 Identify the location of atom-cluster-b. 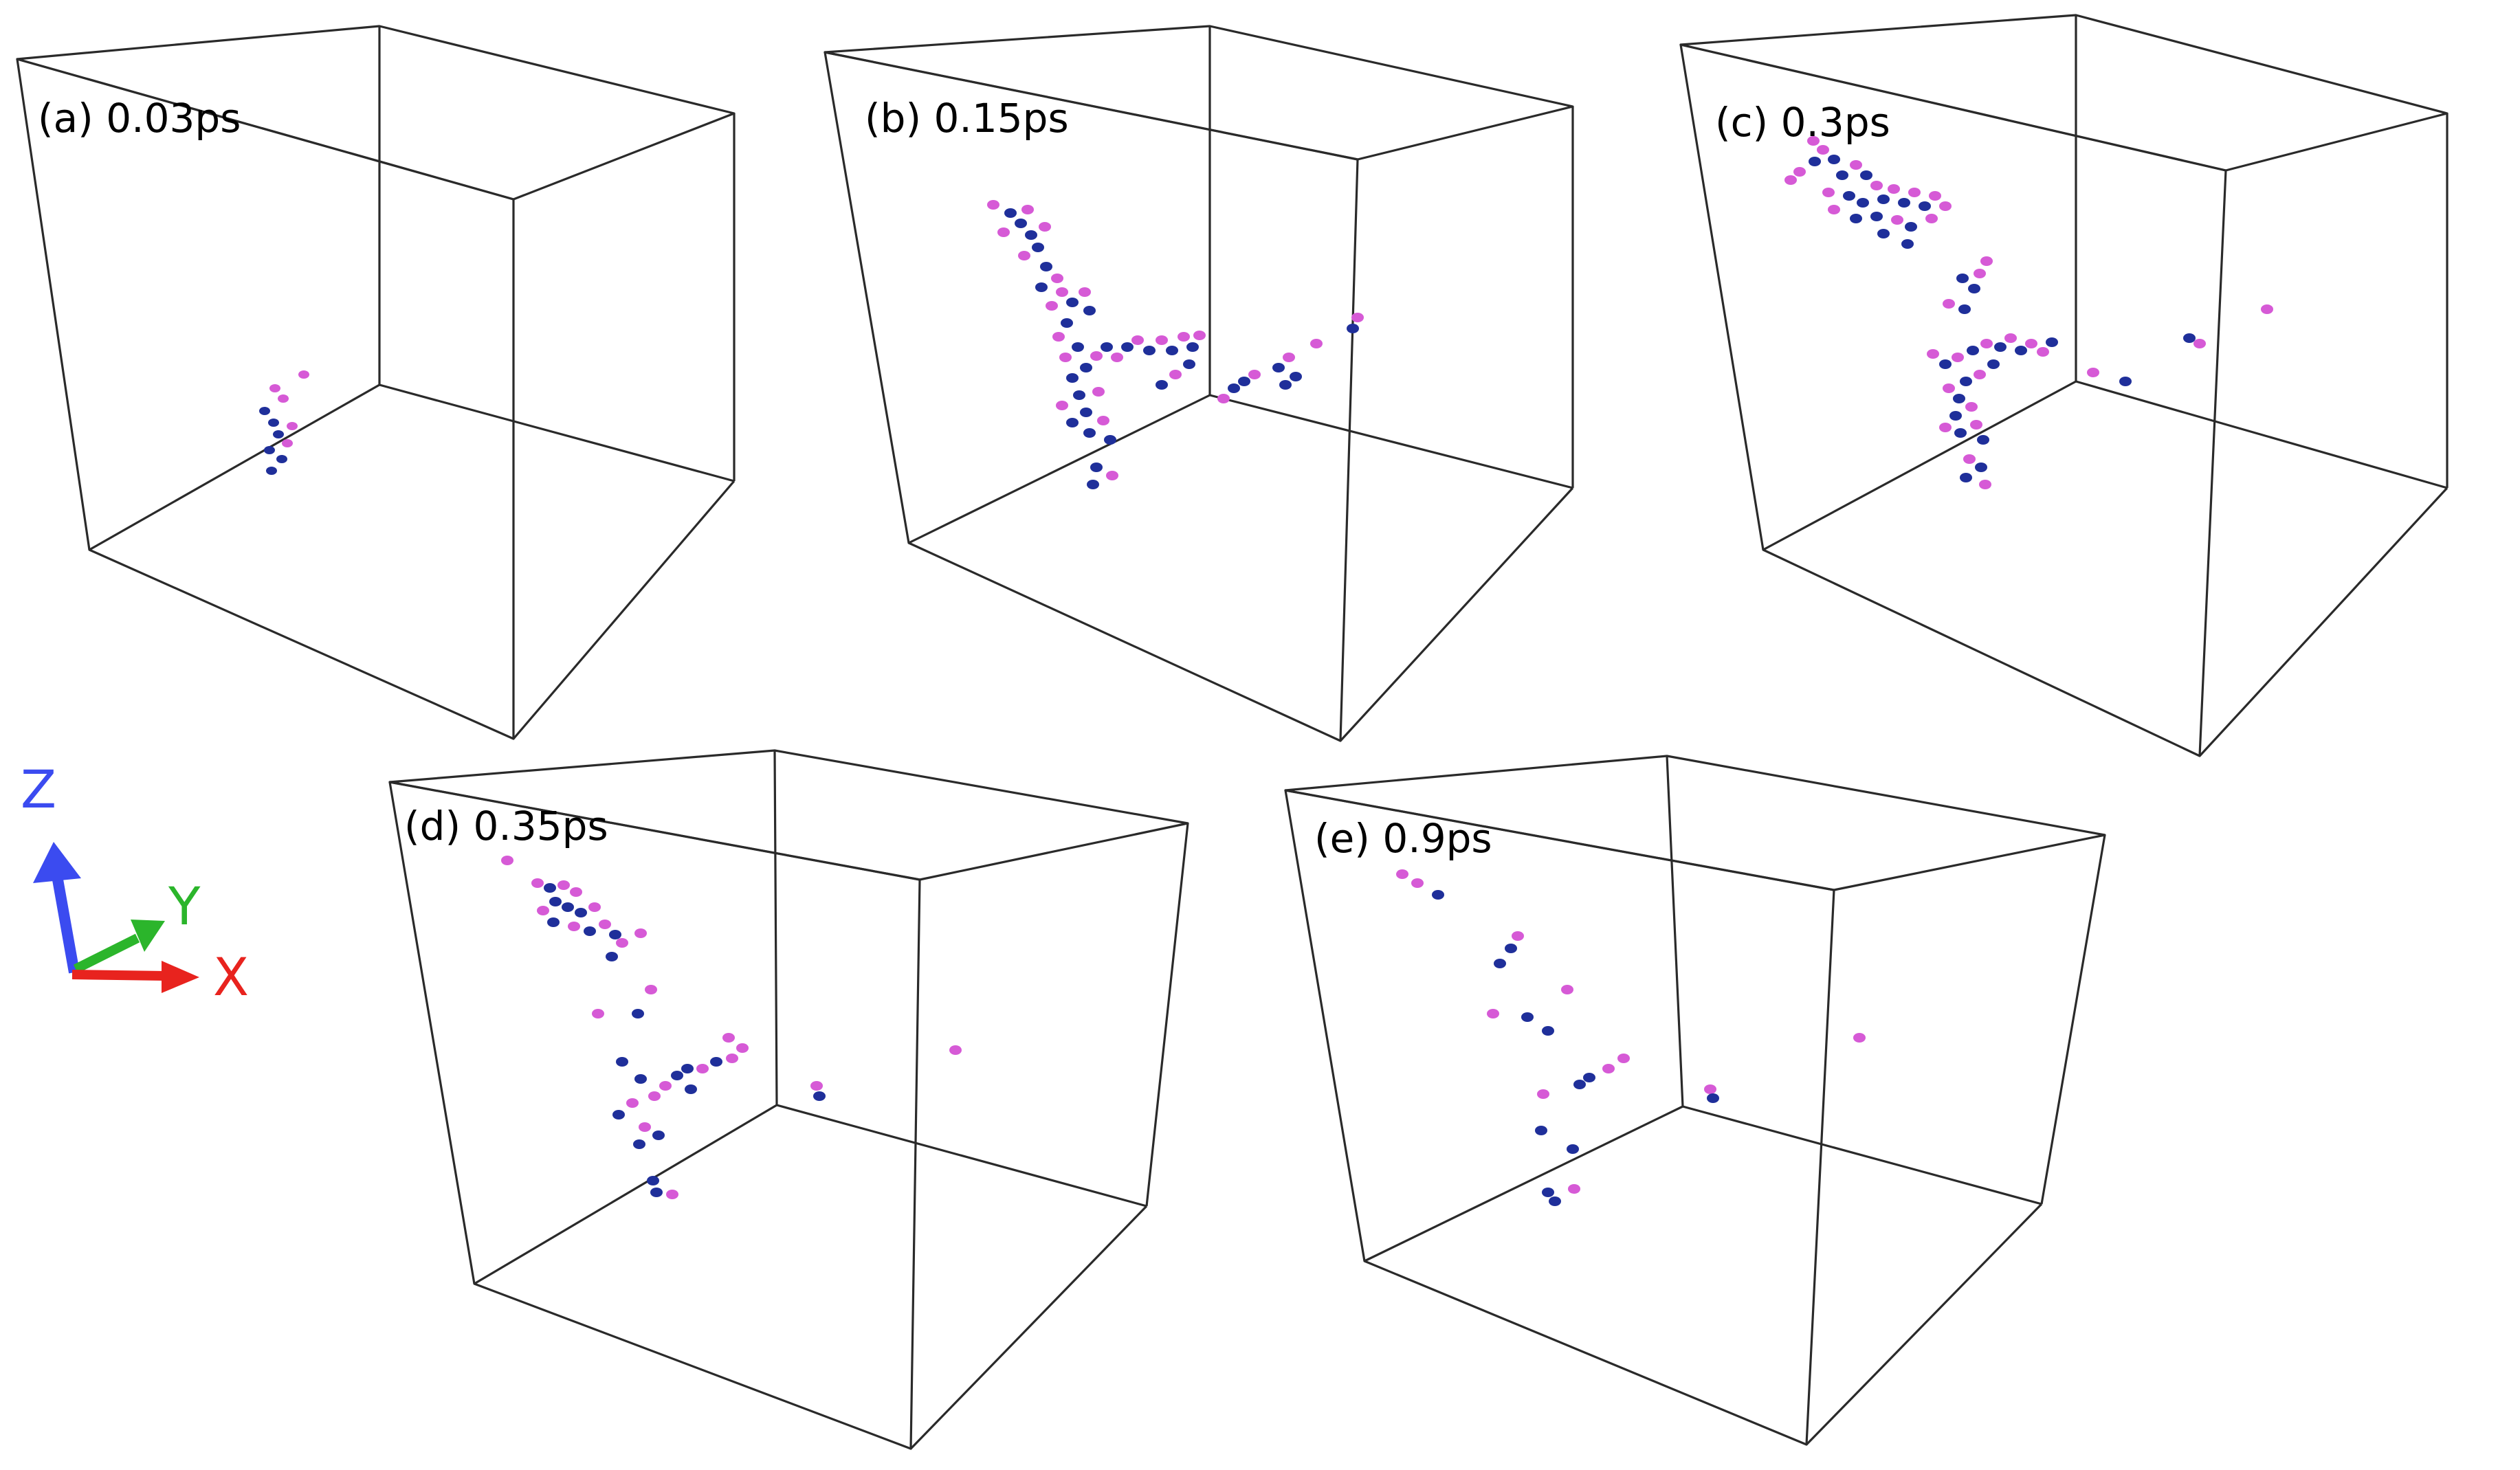
(1175, 344).